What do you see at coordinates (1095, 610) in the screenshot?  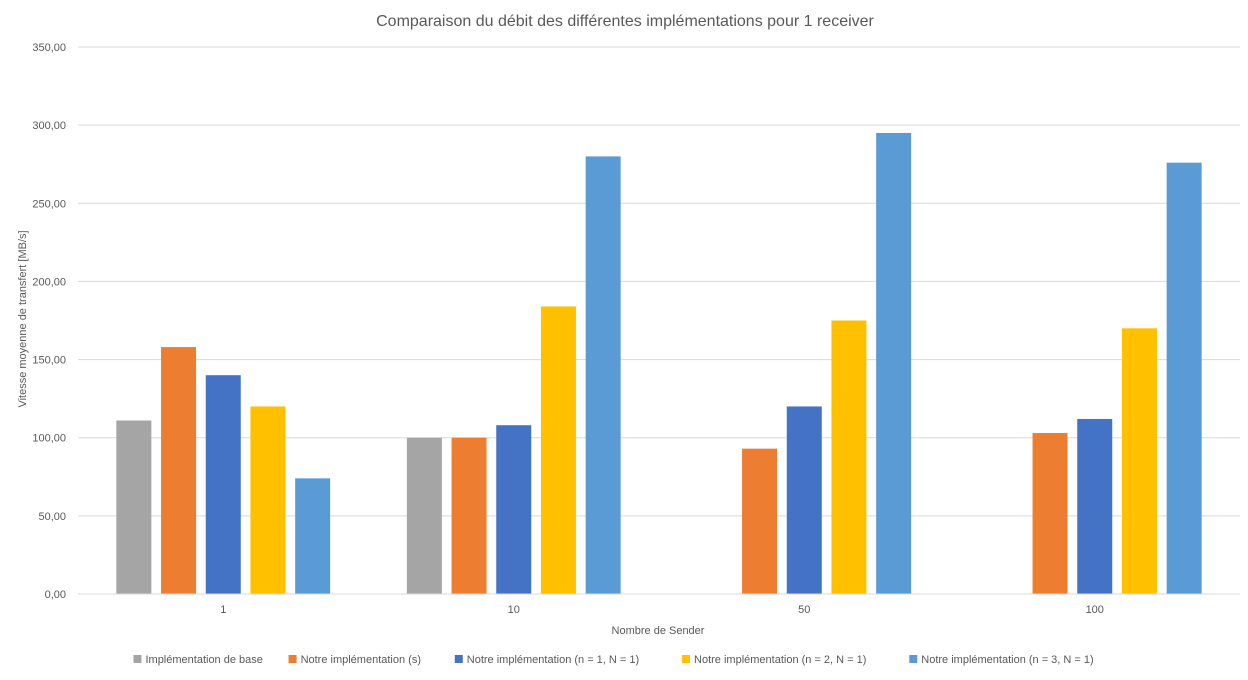 I see `x-tick-label: 100` at bounding box center [1095, 610].